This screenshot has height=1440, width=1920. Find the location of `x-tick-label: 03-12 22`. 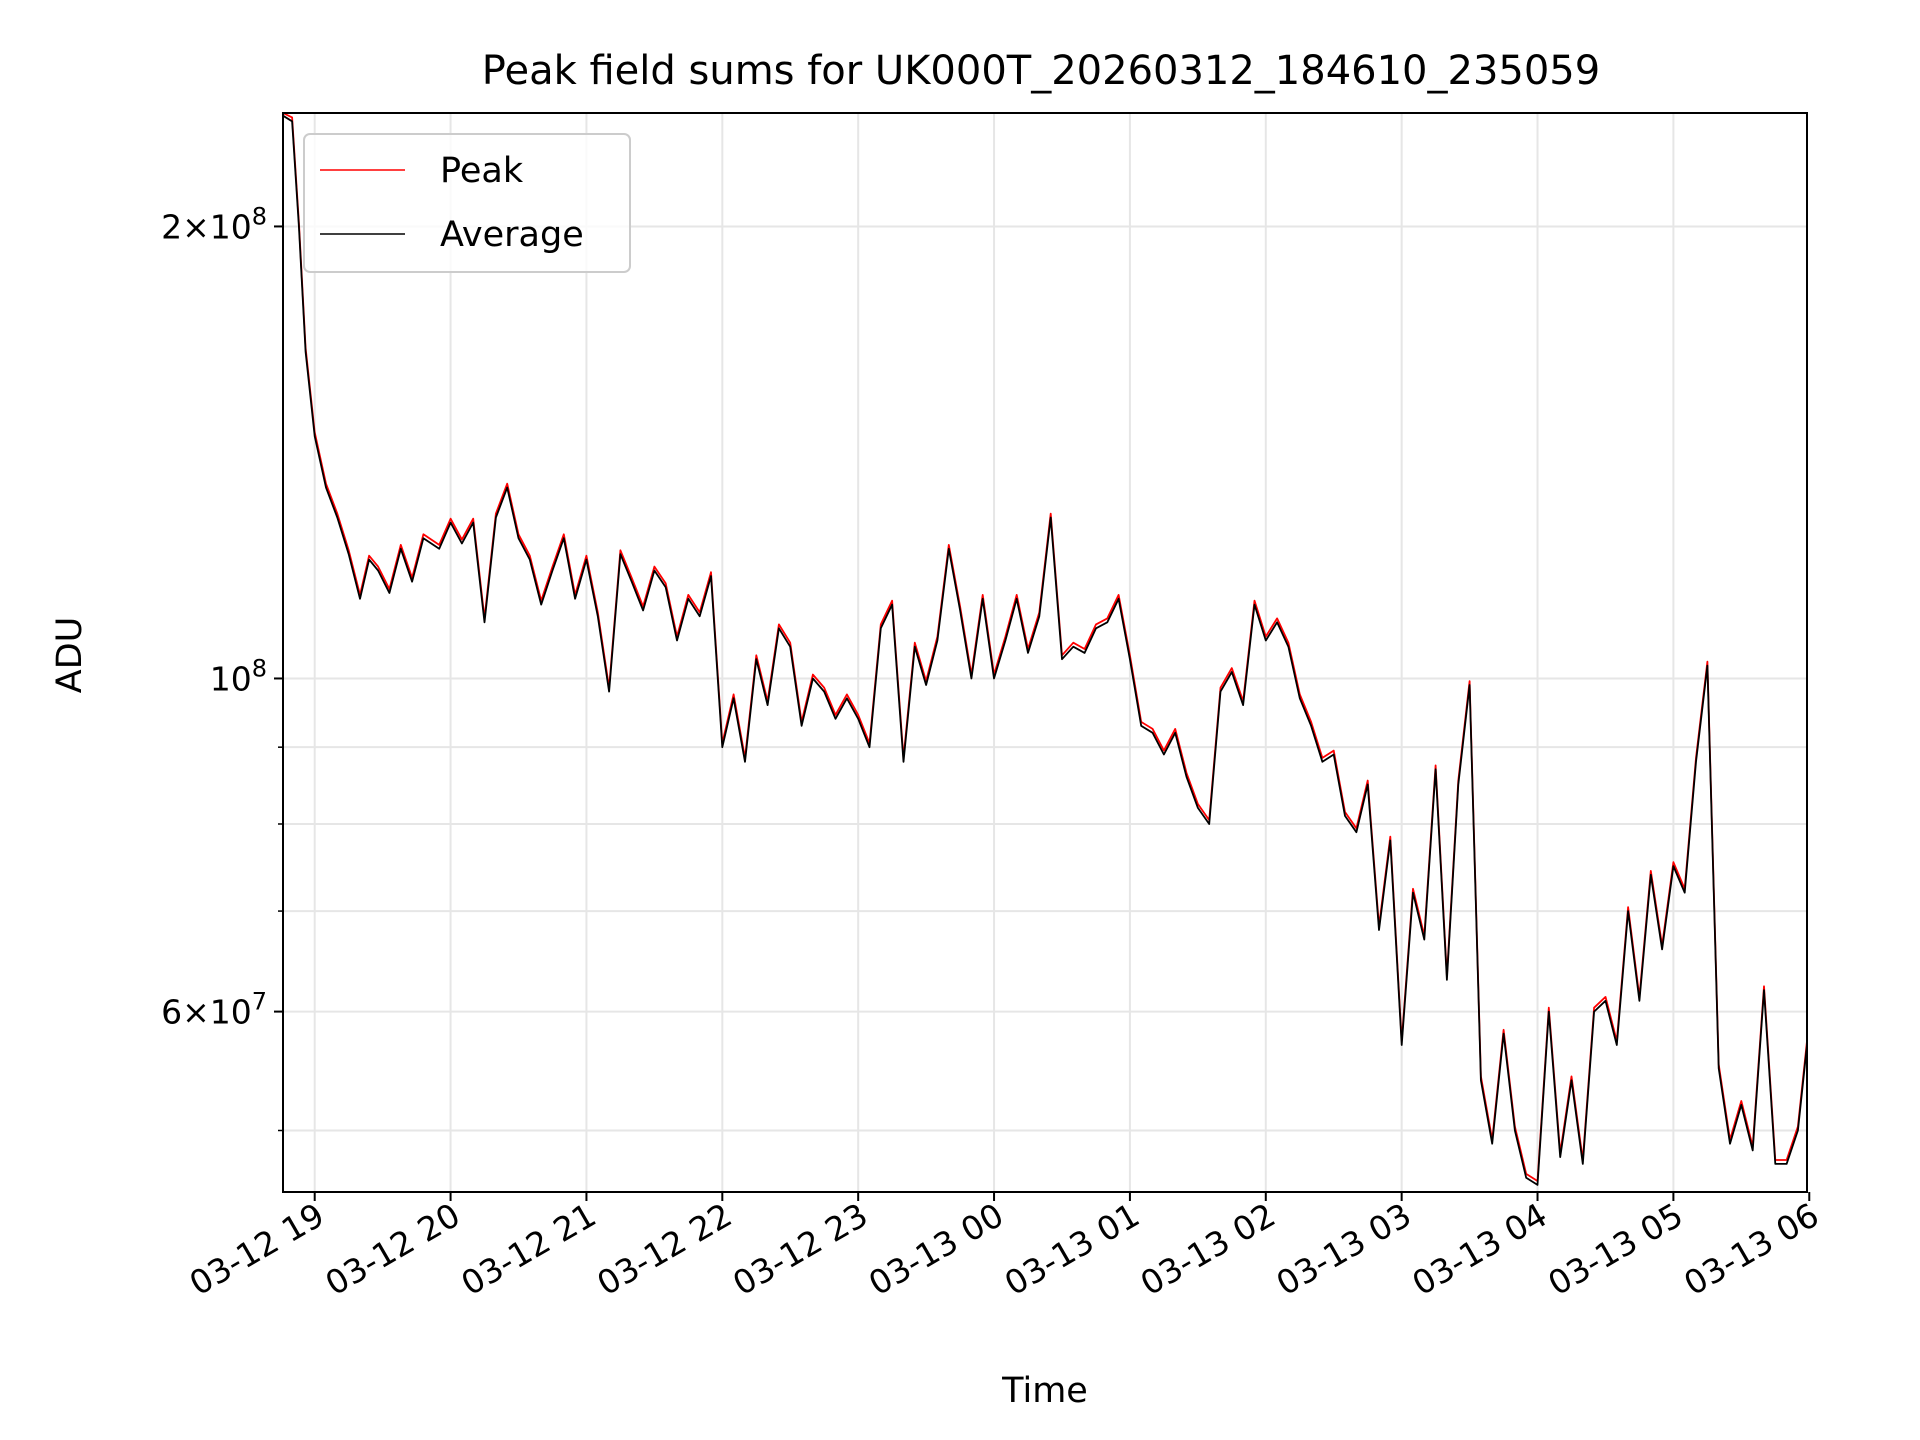

x-tick-label: 03-12 22 is located at coordinates (664, 1249).